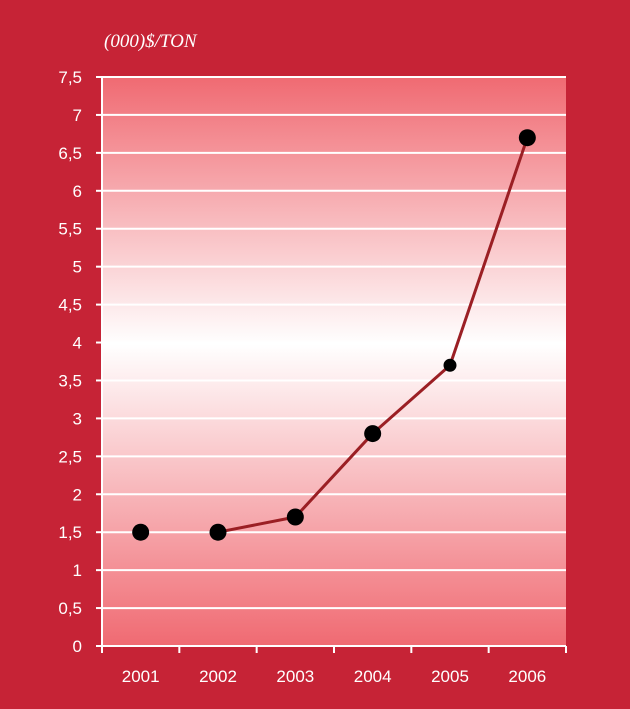 This screenshot has width=630, height=709. I want to click on y-tick-label: 7, so click(77, 115).